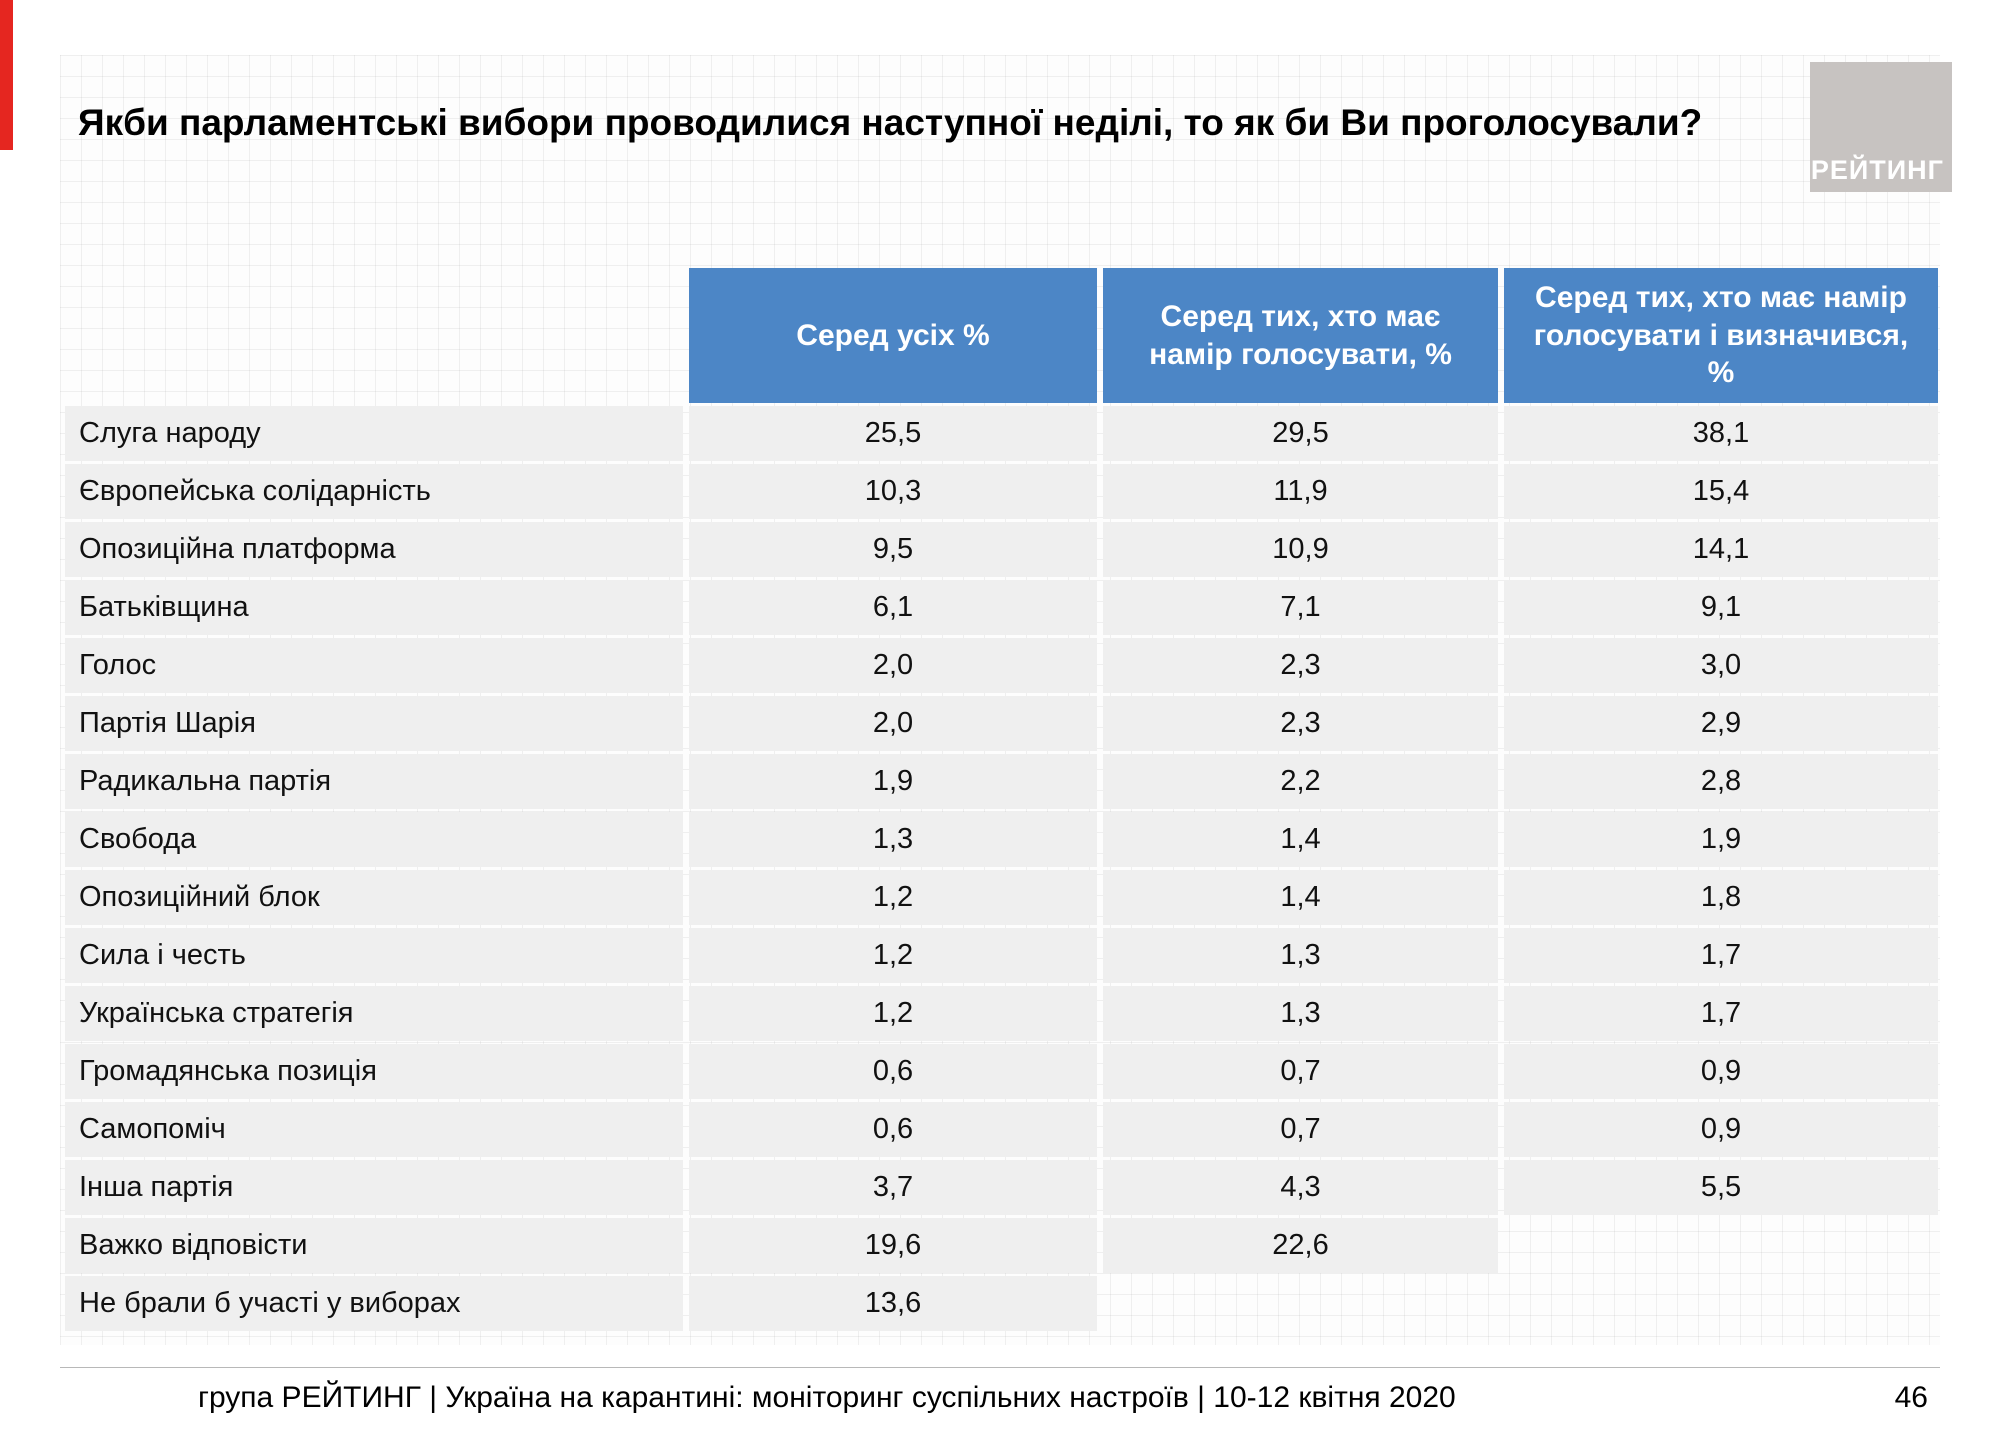  What do you see at coordinates (1300, 491) in the screenshot?
I see `value-cell-intend: 11,9` at bounding box center [1300, 491].